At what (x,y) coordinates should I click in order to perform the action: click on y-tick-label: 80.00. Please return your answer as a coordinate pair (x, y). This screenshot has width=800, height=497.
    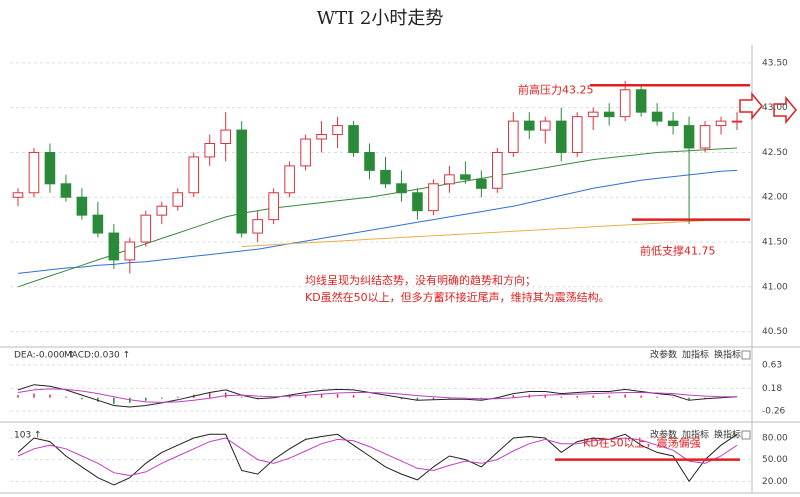
    Looking at the image, I should click on (775, 438).